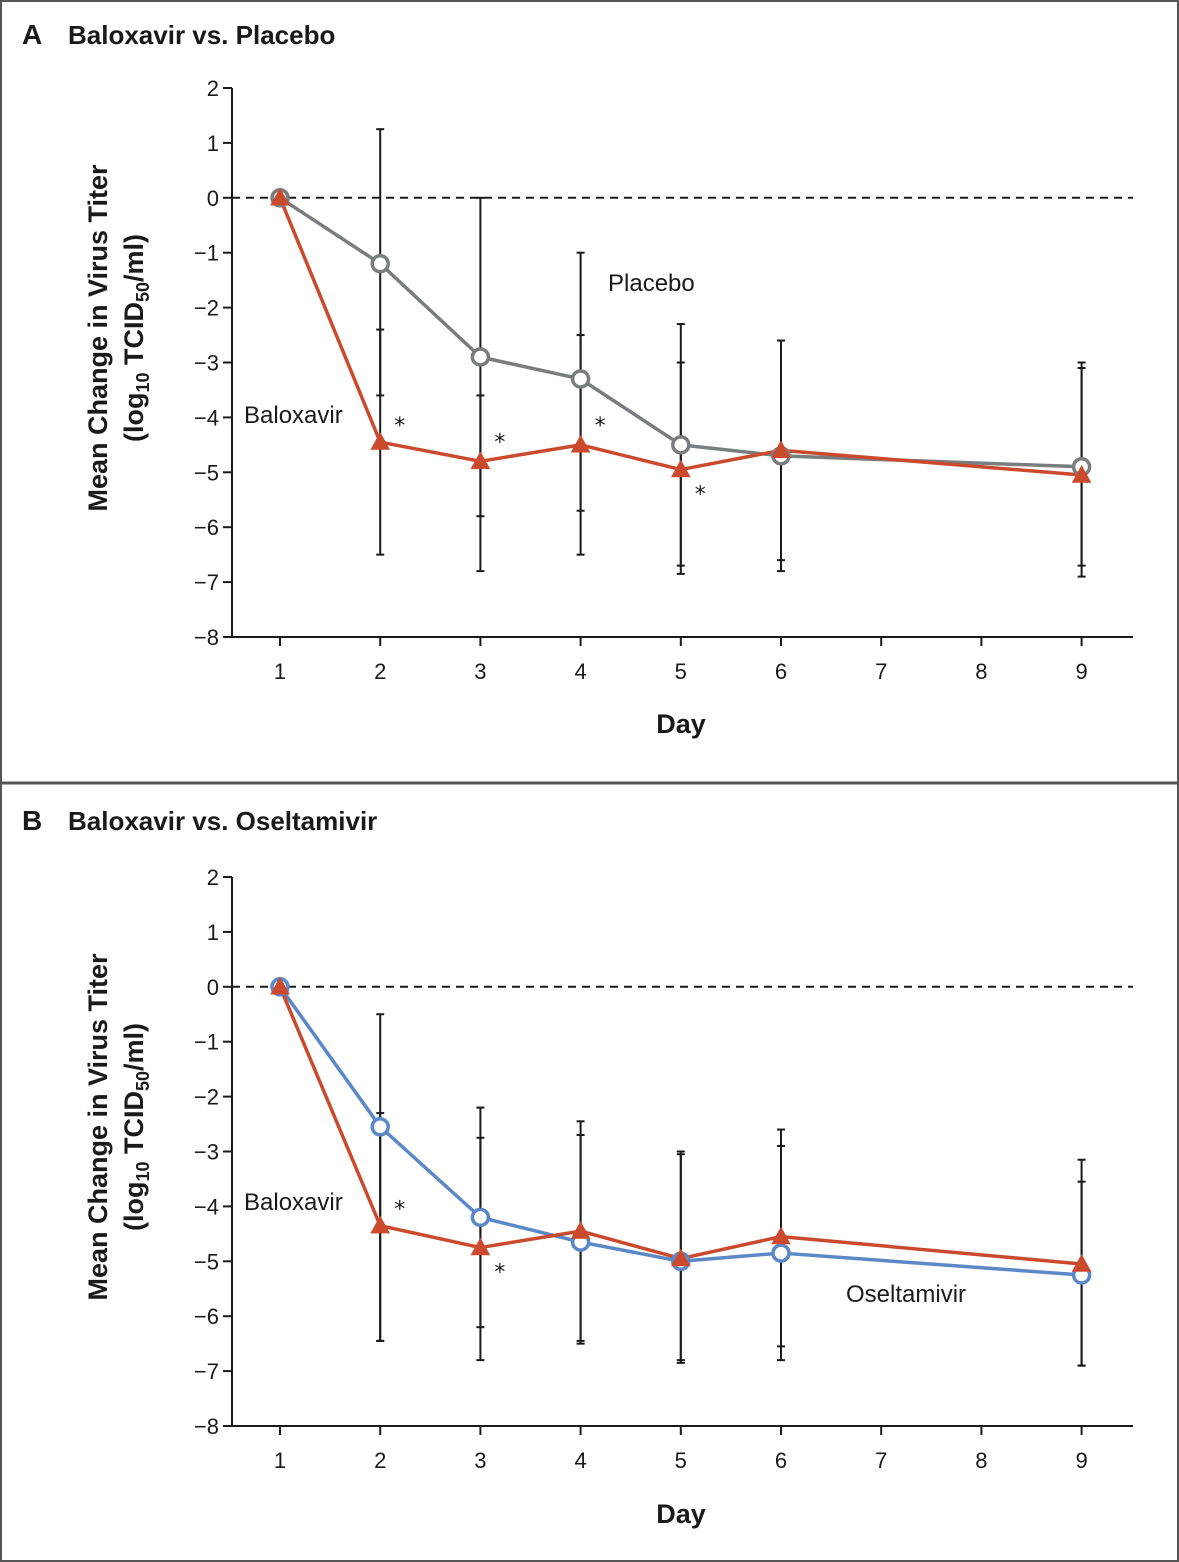 Image resolution: width=1179 pixels, height=1562 pixels. I want to click on panel-a-y-tick-label: −1, so click(206, 253).